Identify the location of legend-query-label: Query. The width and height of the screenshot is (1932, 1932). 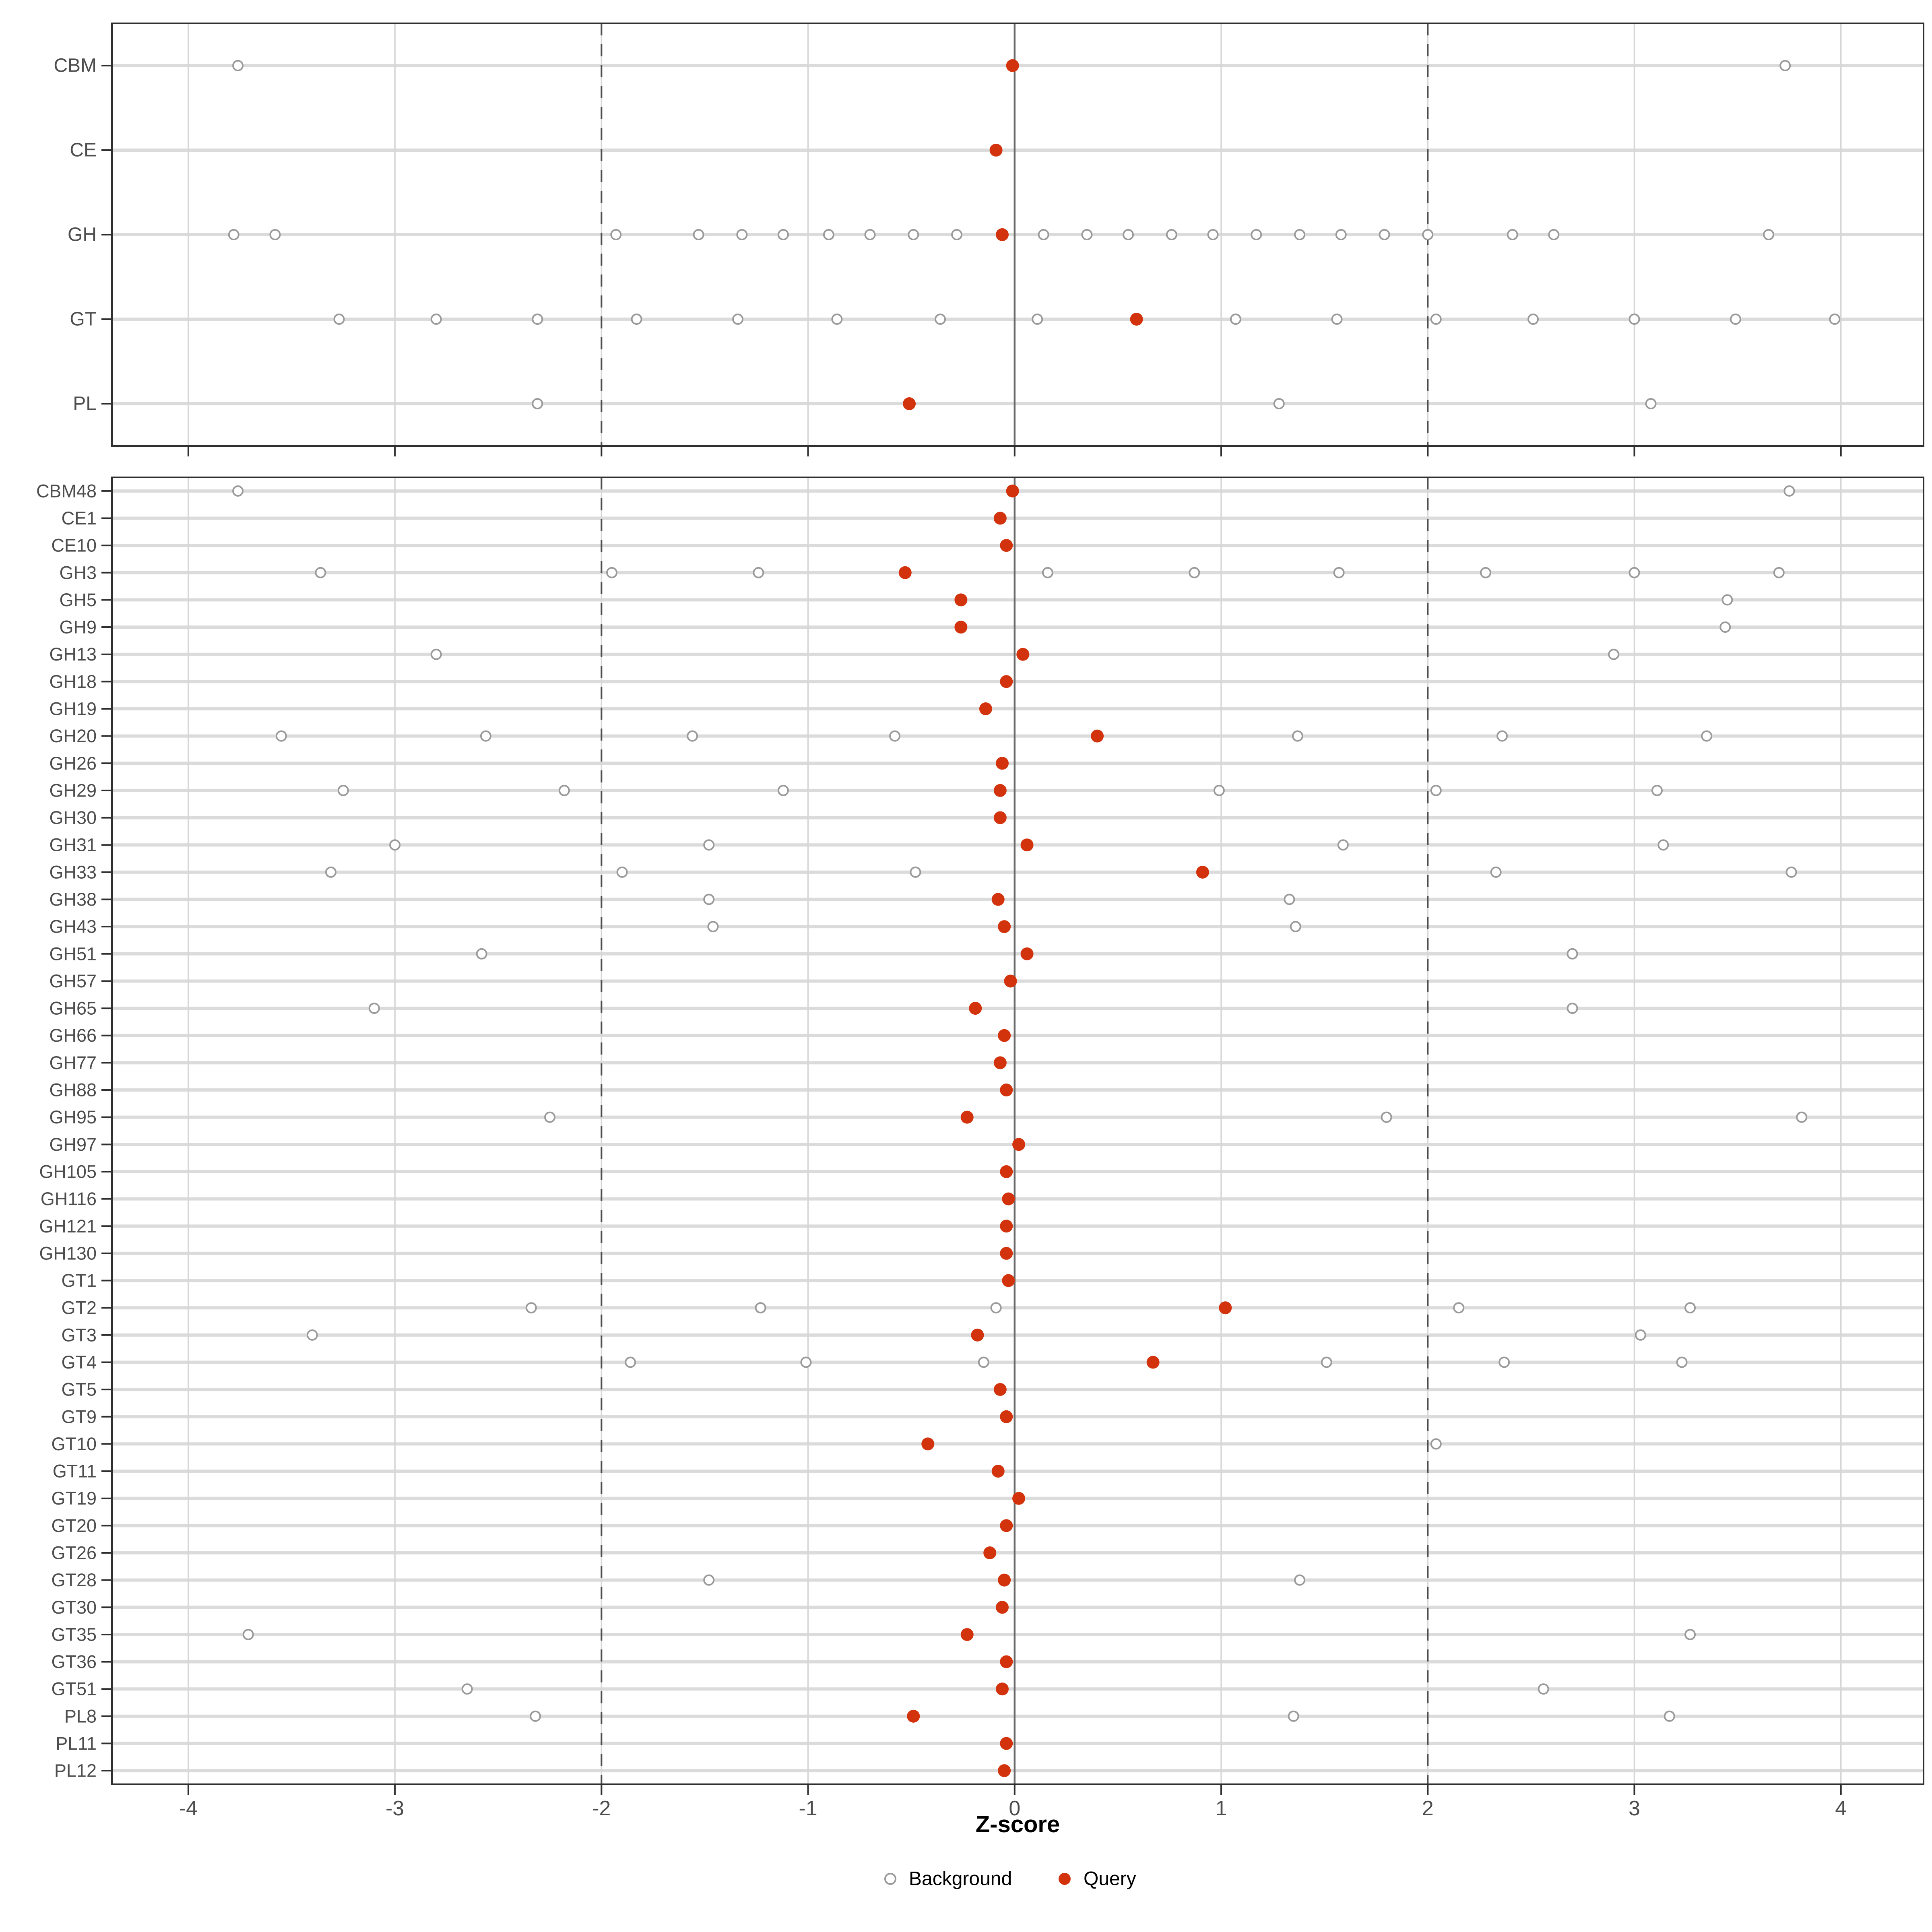
(1110, 1879).